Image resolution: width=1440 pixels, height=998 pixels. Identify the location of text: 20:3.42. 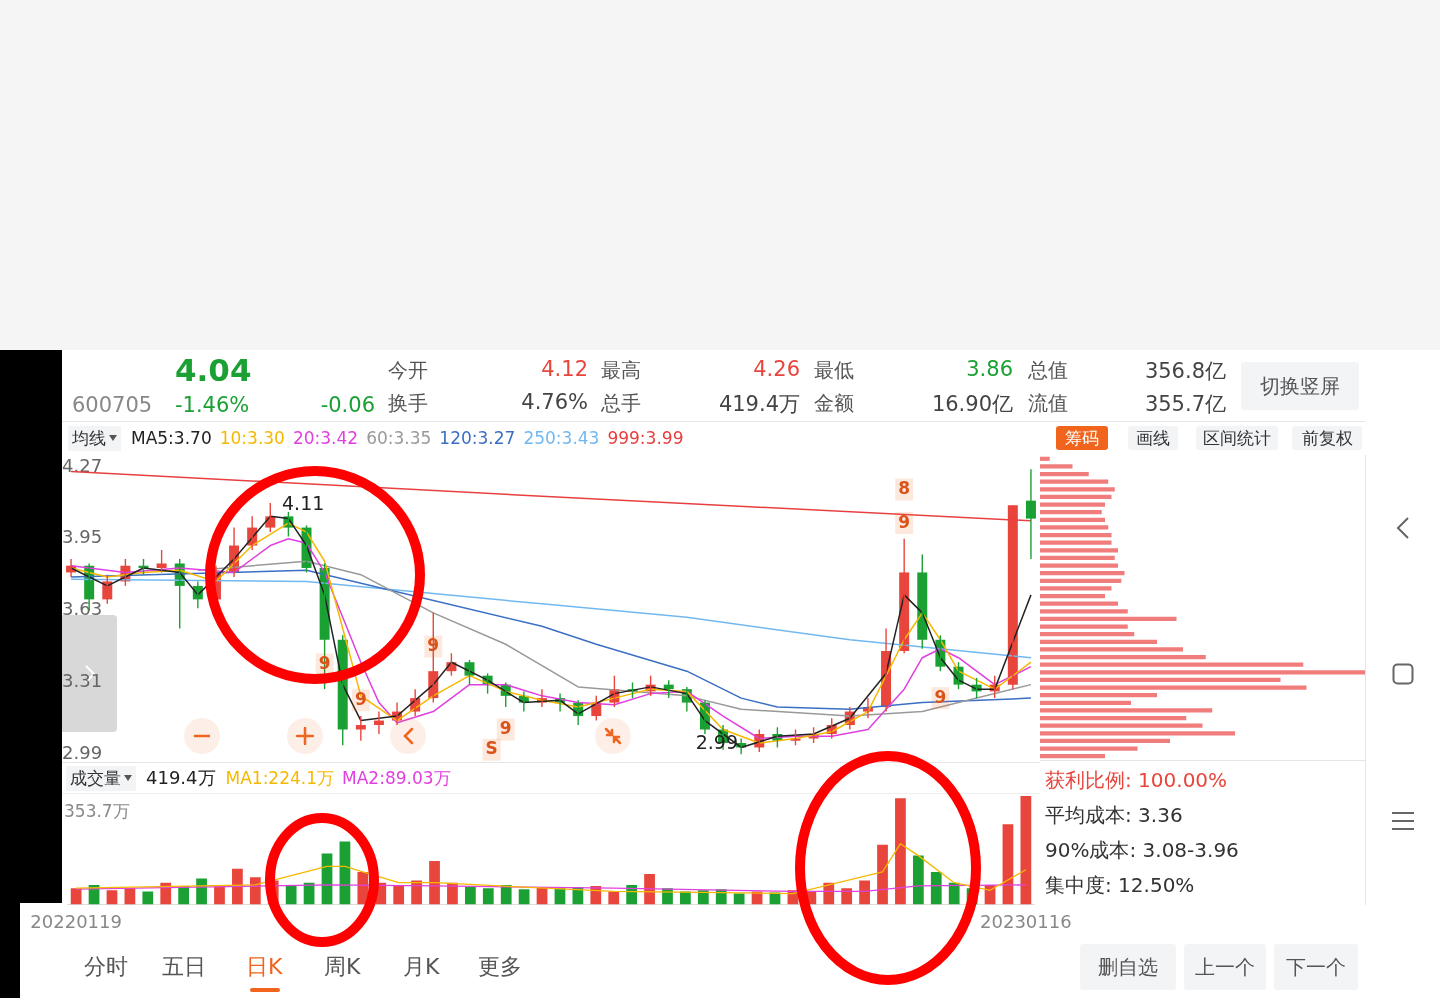
(325, 438).